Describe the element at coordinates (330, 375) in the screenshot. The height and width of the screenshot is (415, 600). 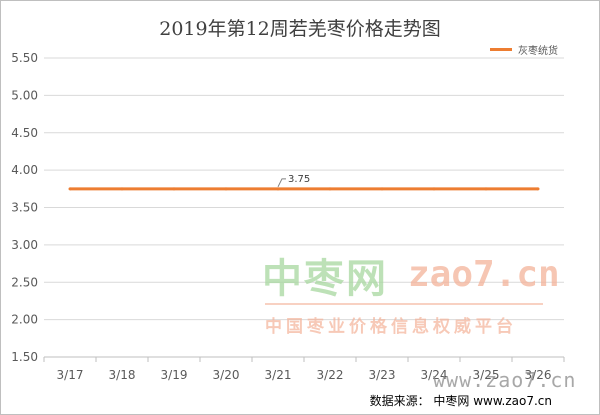
I see `x-tick-label: 3/22` at that location.